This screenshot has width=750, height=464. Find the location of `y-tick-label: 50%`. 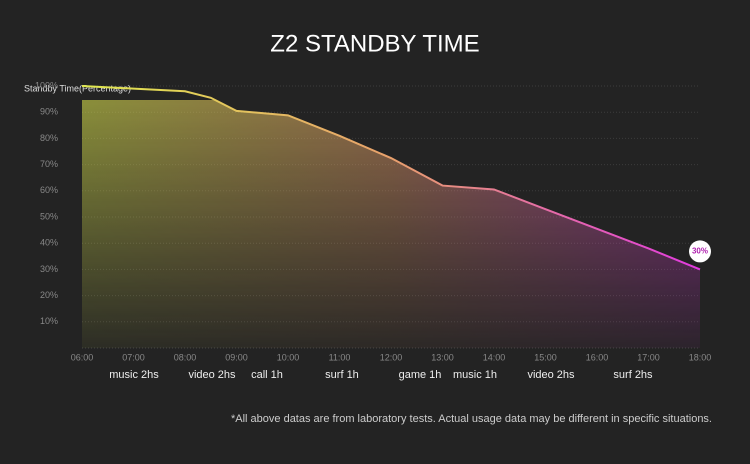

y-tick-label: 50% is located at coordinates (49, 216).